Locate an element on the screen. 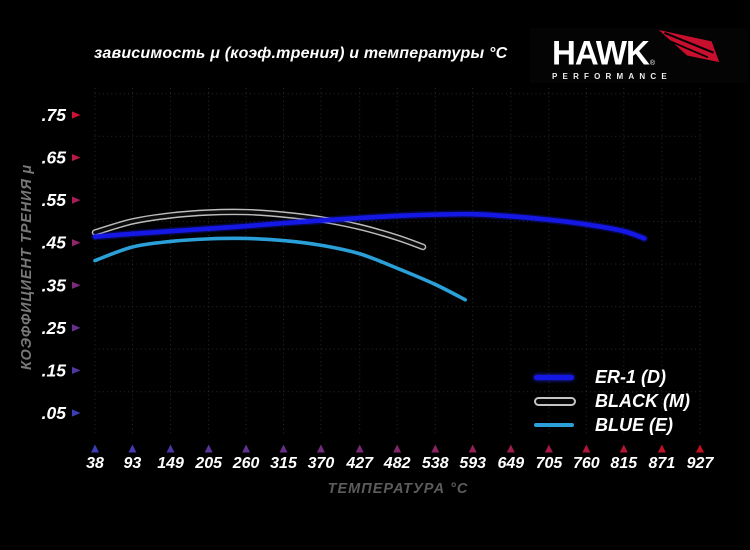  y-tick-label: .35 is located at coordinates (54, 285).